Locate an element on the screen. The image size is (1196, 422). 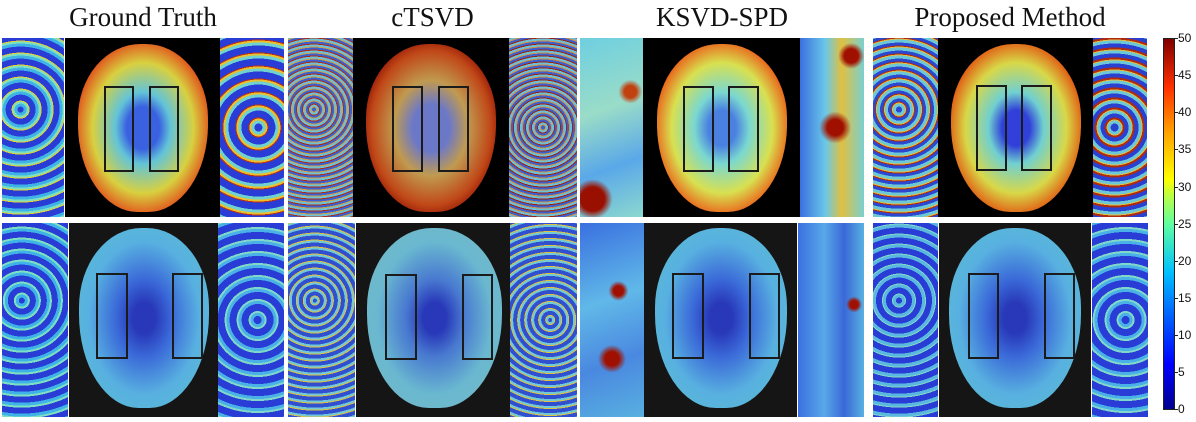
proposed-bottom-left-zoom is located at coordinates (905, 320).